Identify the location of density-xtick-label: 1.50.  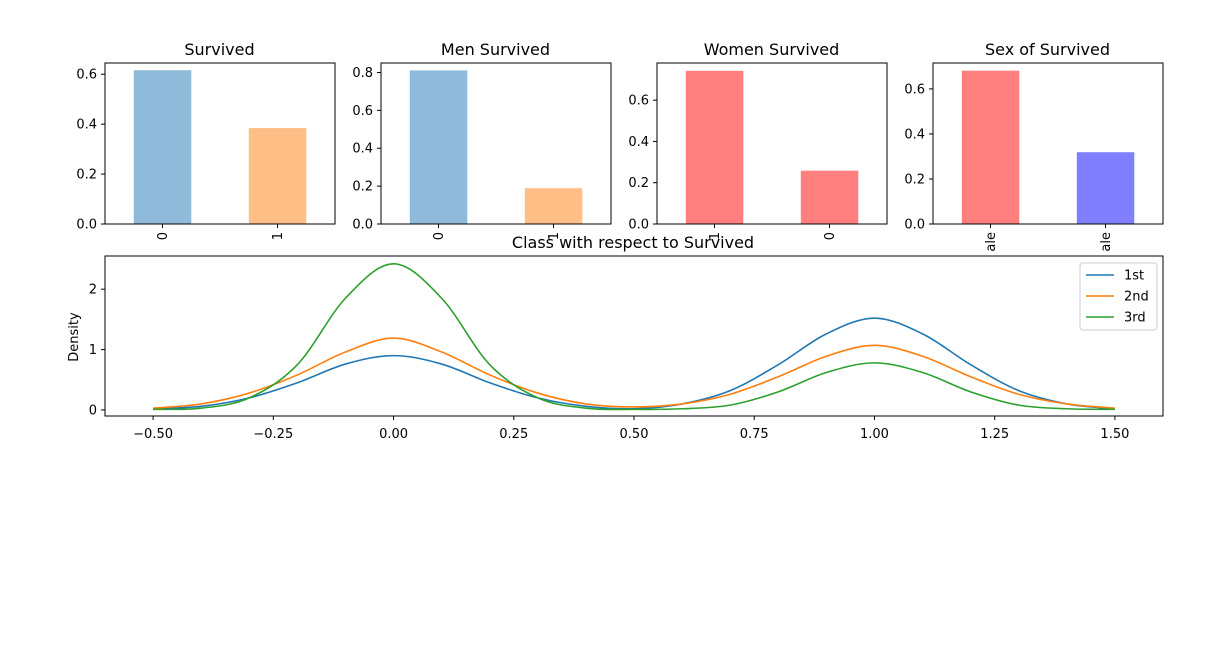
(1114, 434).